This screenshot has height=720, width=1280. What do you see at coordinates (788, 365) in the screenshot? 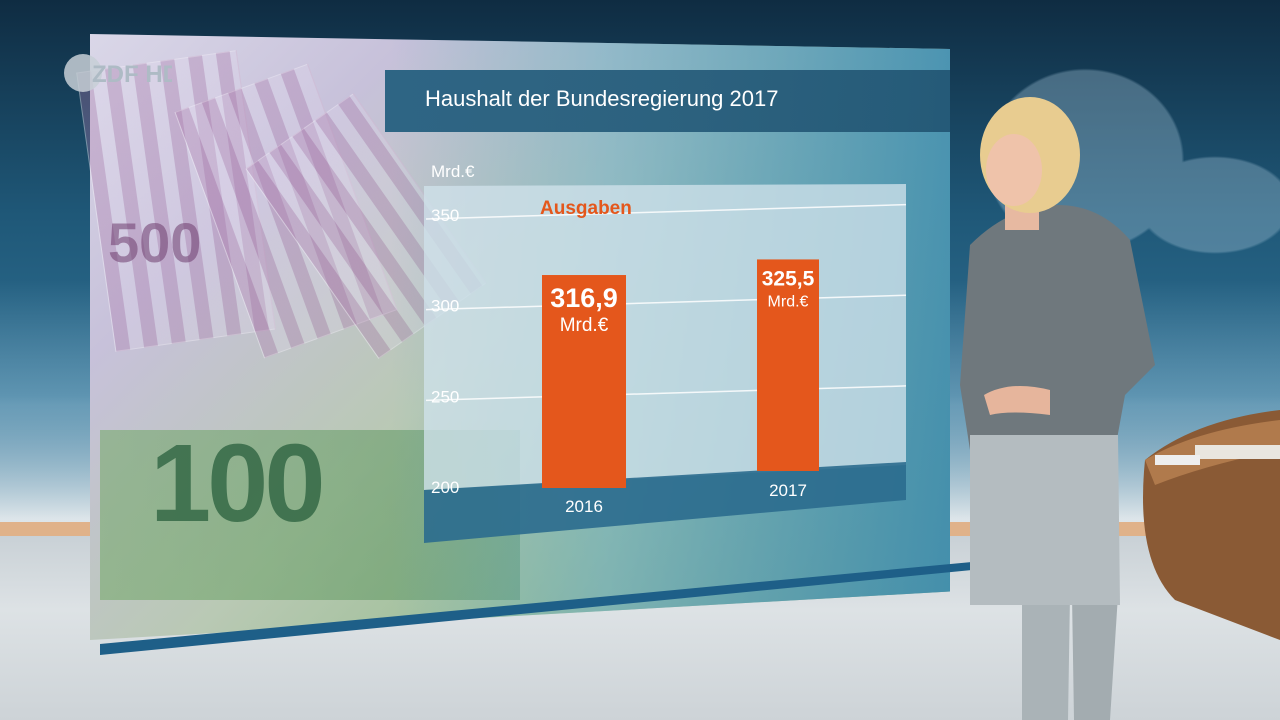
I see `bar-2017` at bounding box center [788, 365].